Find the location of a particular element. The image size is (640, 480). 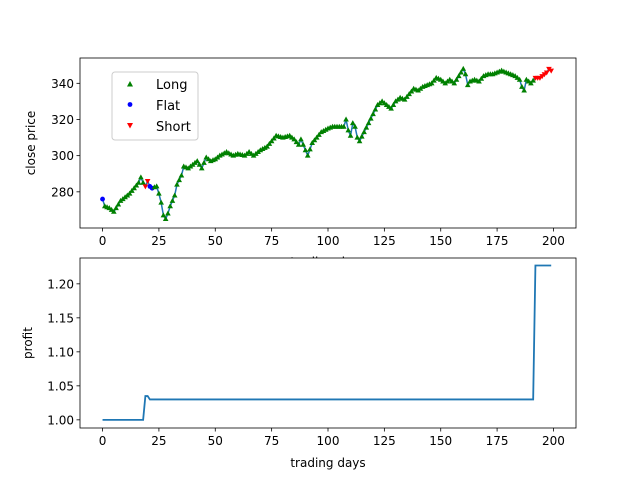

y-tick-label: 300 is located at coordinates (62, 156).